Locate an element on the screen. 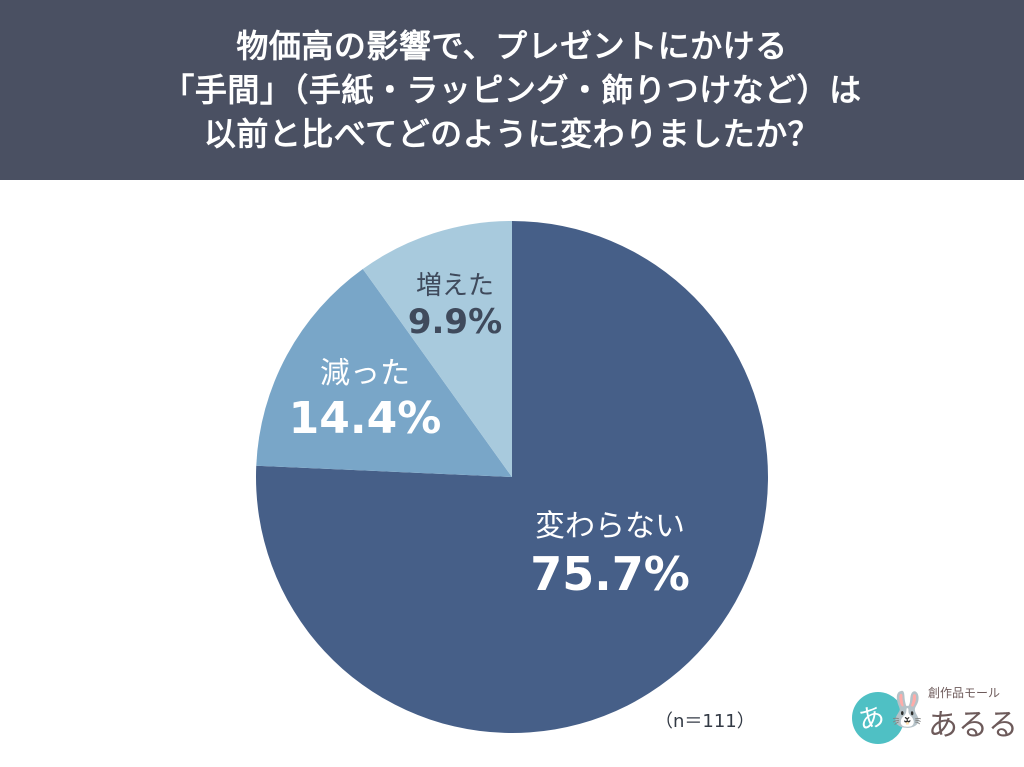 Image resolution: width=1024 pixels, height=767 pixels. slice-decreased is located at coordinates (384, 372).